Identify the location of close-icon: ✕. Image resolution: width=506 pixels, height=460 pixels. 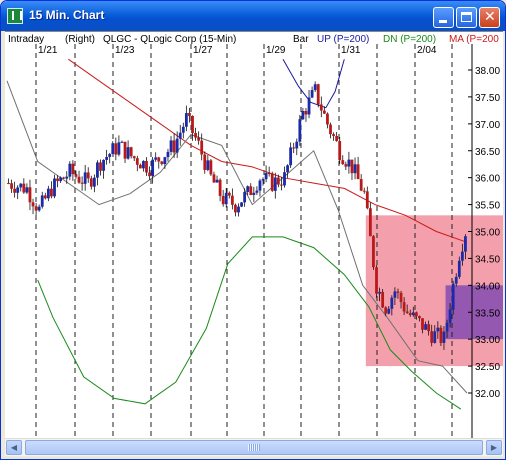
(490, 17).